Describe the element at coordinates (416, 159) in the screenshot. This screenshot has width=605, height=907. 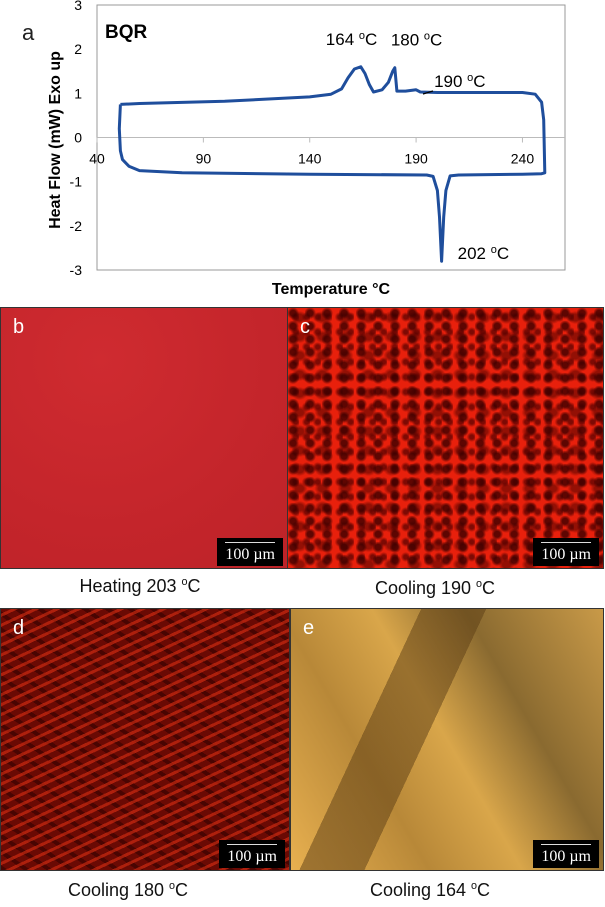
I see `x-tick-label: 190` at that location.